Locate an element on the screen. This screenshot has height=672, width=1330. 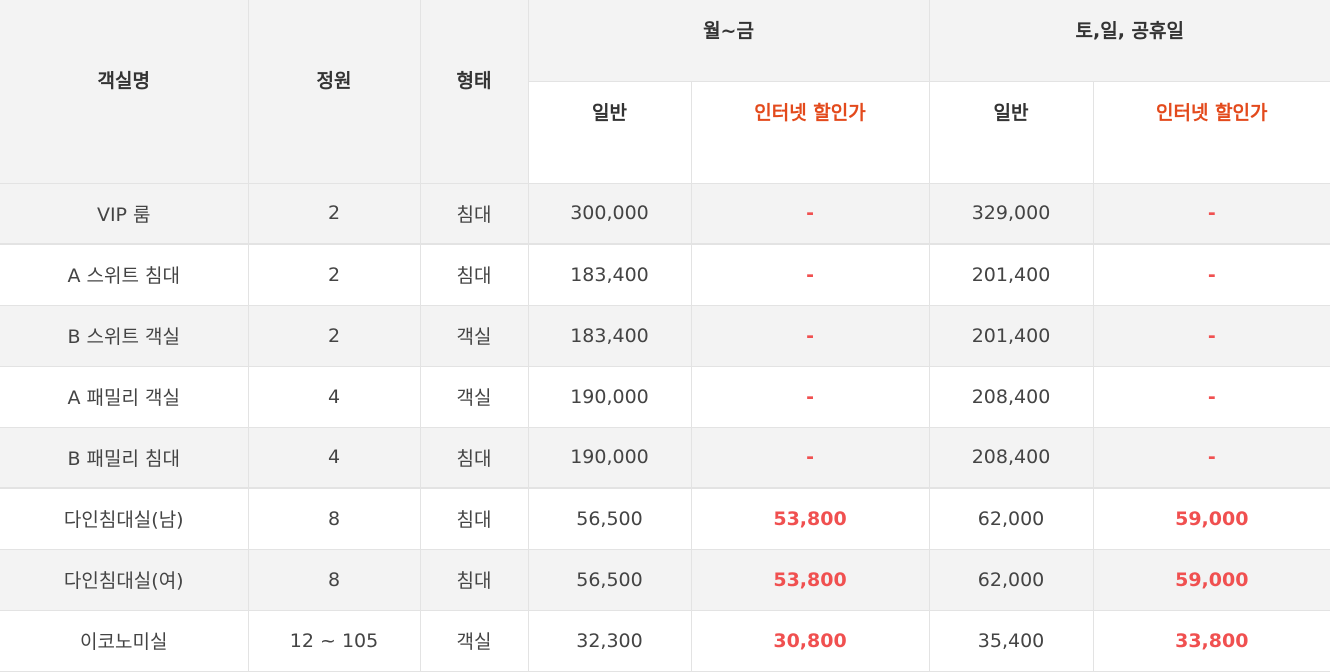
header-weekend-regular: 일반 is located at coordinates (1011, 132).